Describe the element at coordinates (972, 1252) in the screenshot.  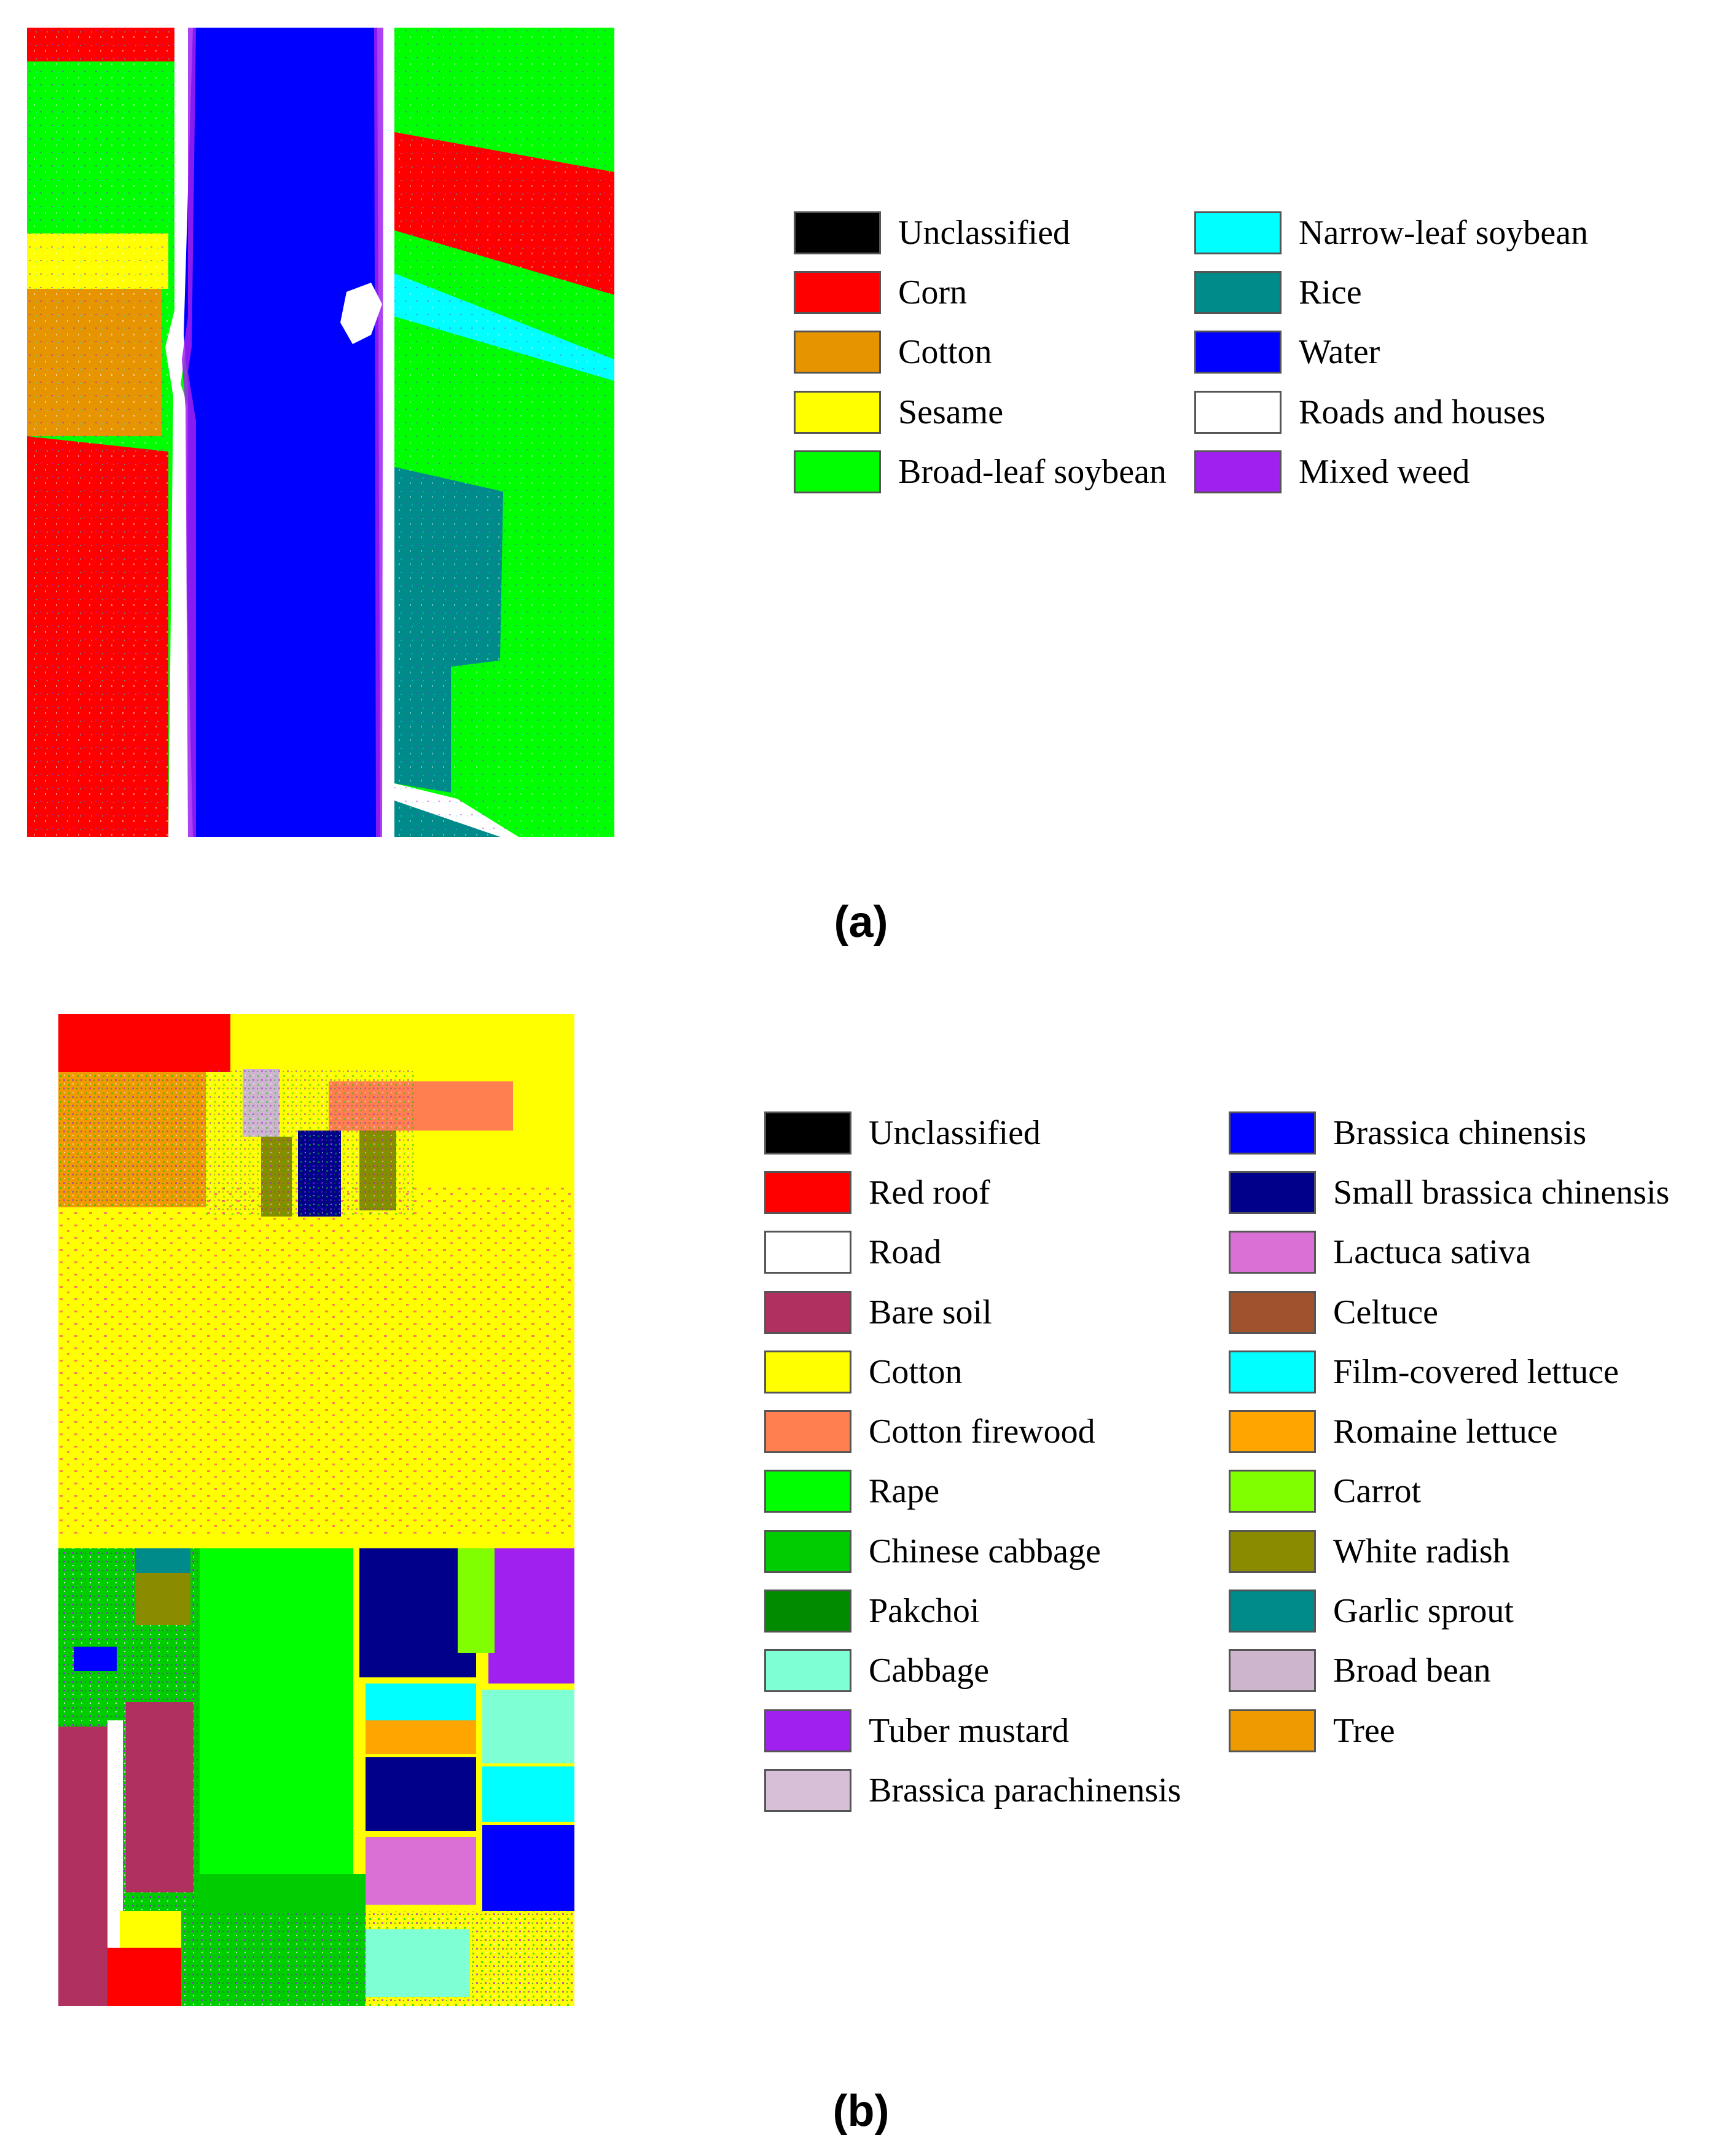
I see `legend-item-road: Road` at that location.